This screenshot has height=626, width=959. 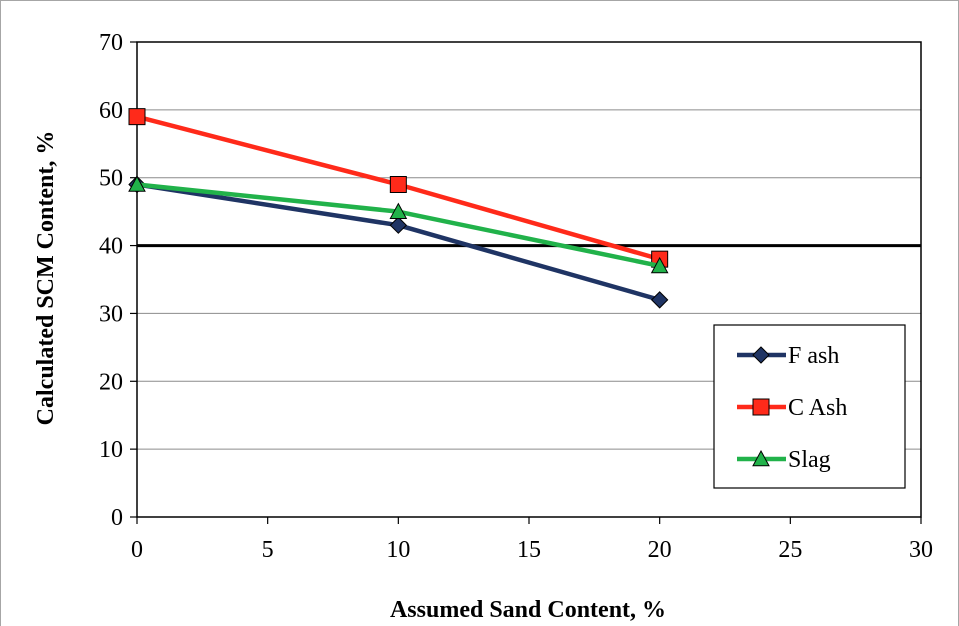 I want to click on legend-item-slag: Slag, so click(x=784, y=460).